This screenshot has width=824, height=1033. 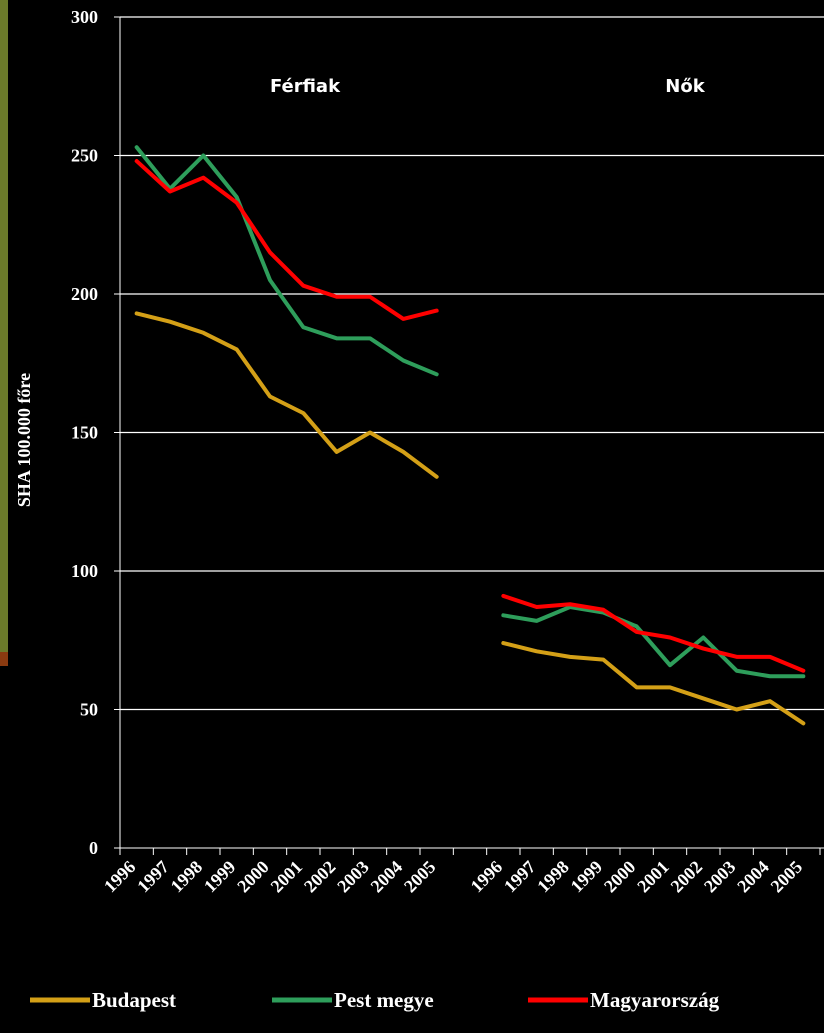 I want to click on annotation: Nők, so click(x=685, y=86).